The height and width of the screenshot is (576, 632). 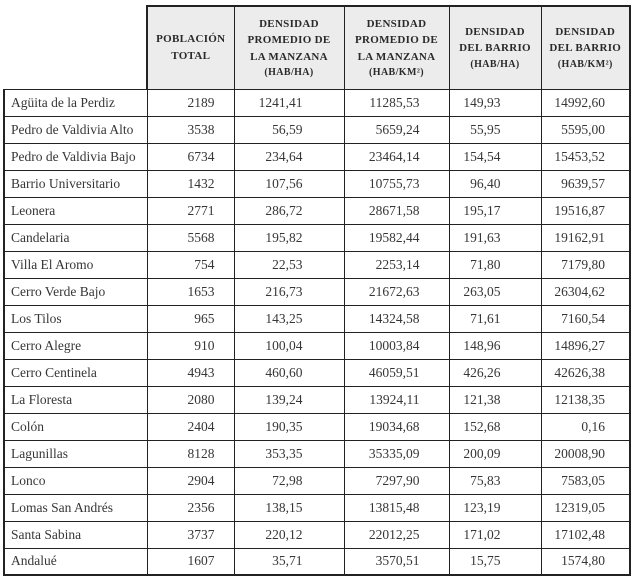 I want to click on table-row: Los Tilos 965 143,25 14324,58 71,61 7160,54, so click(x=317, y=318).